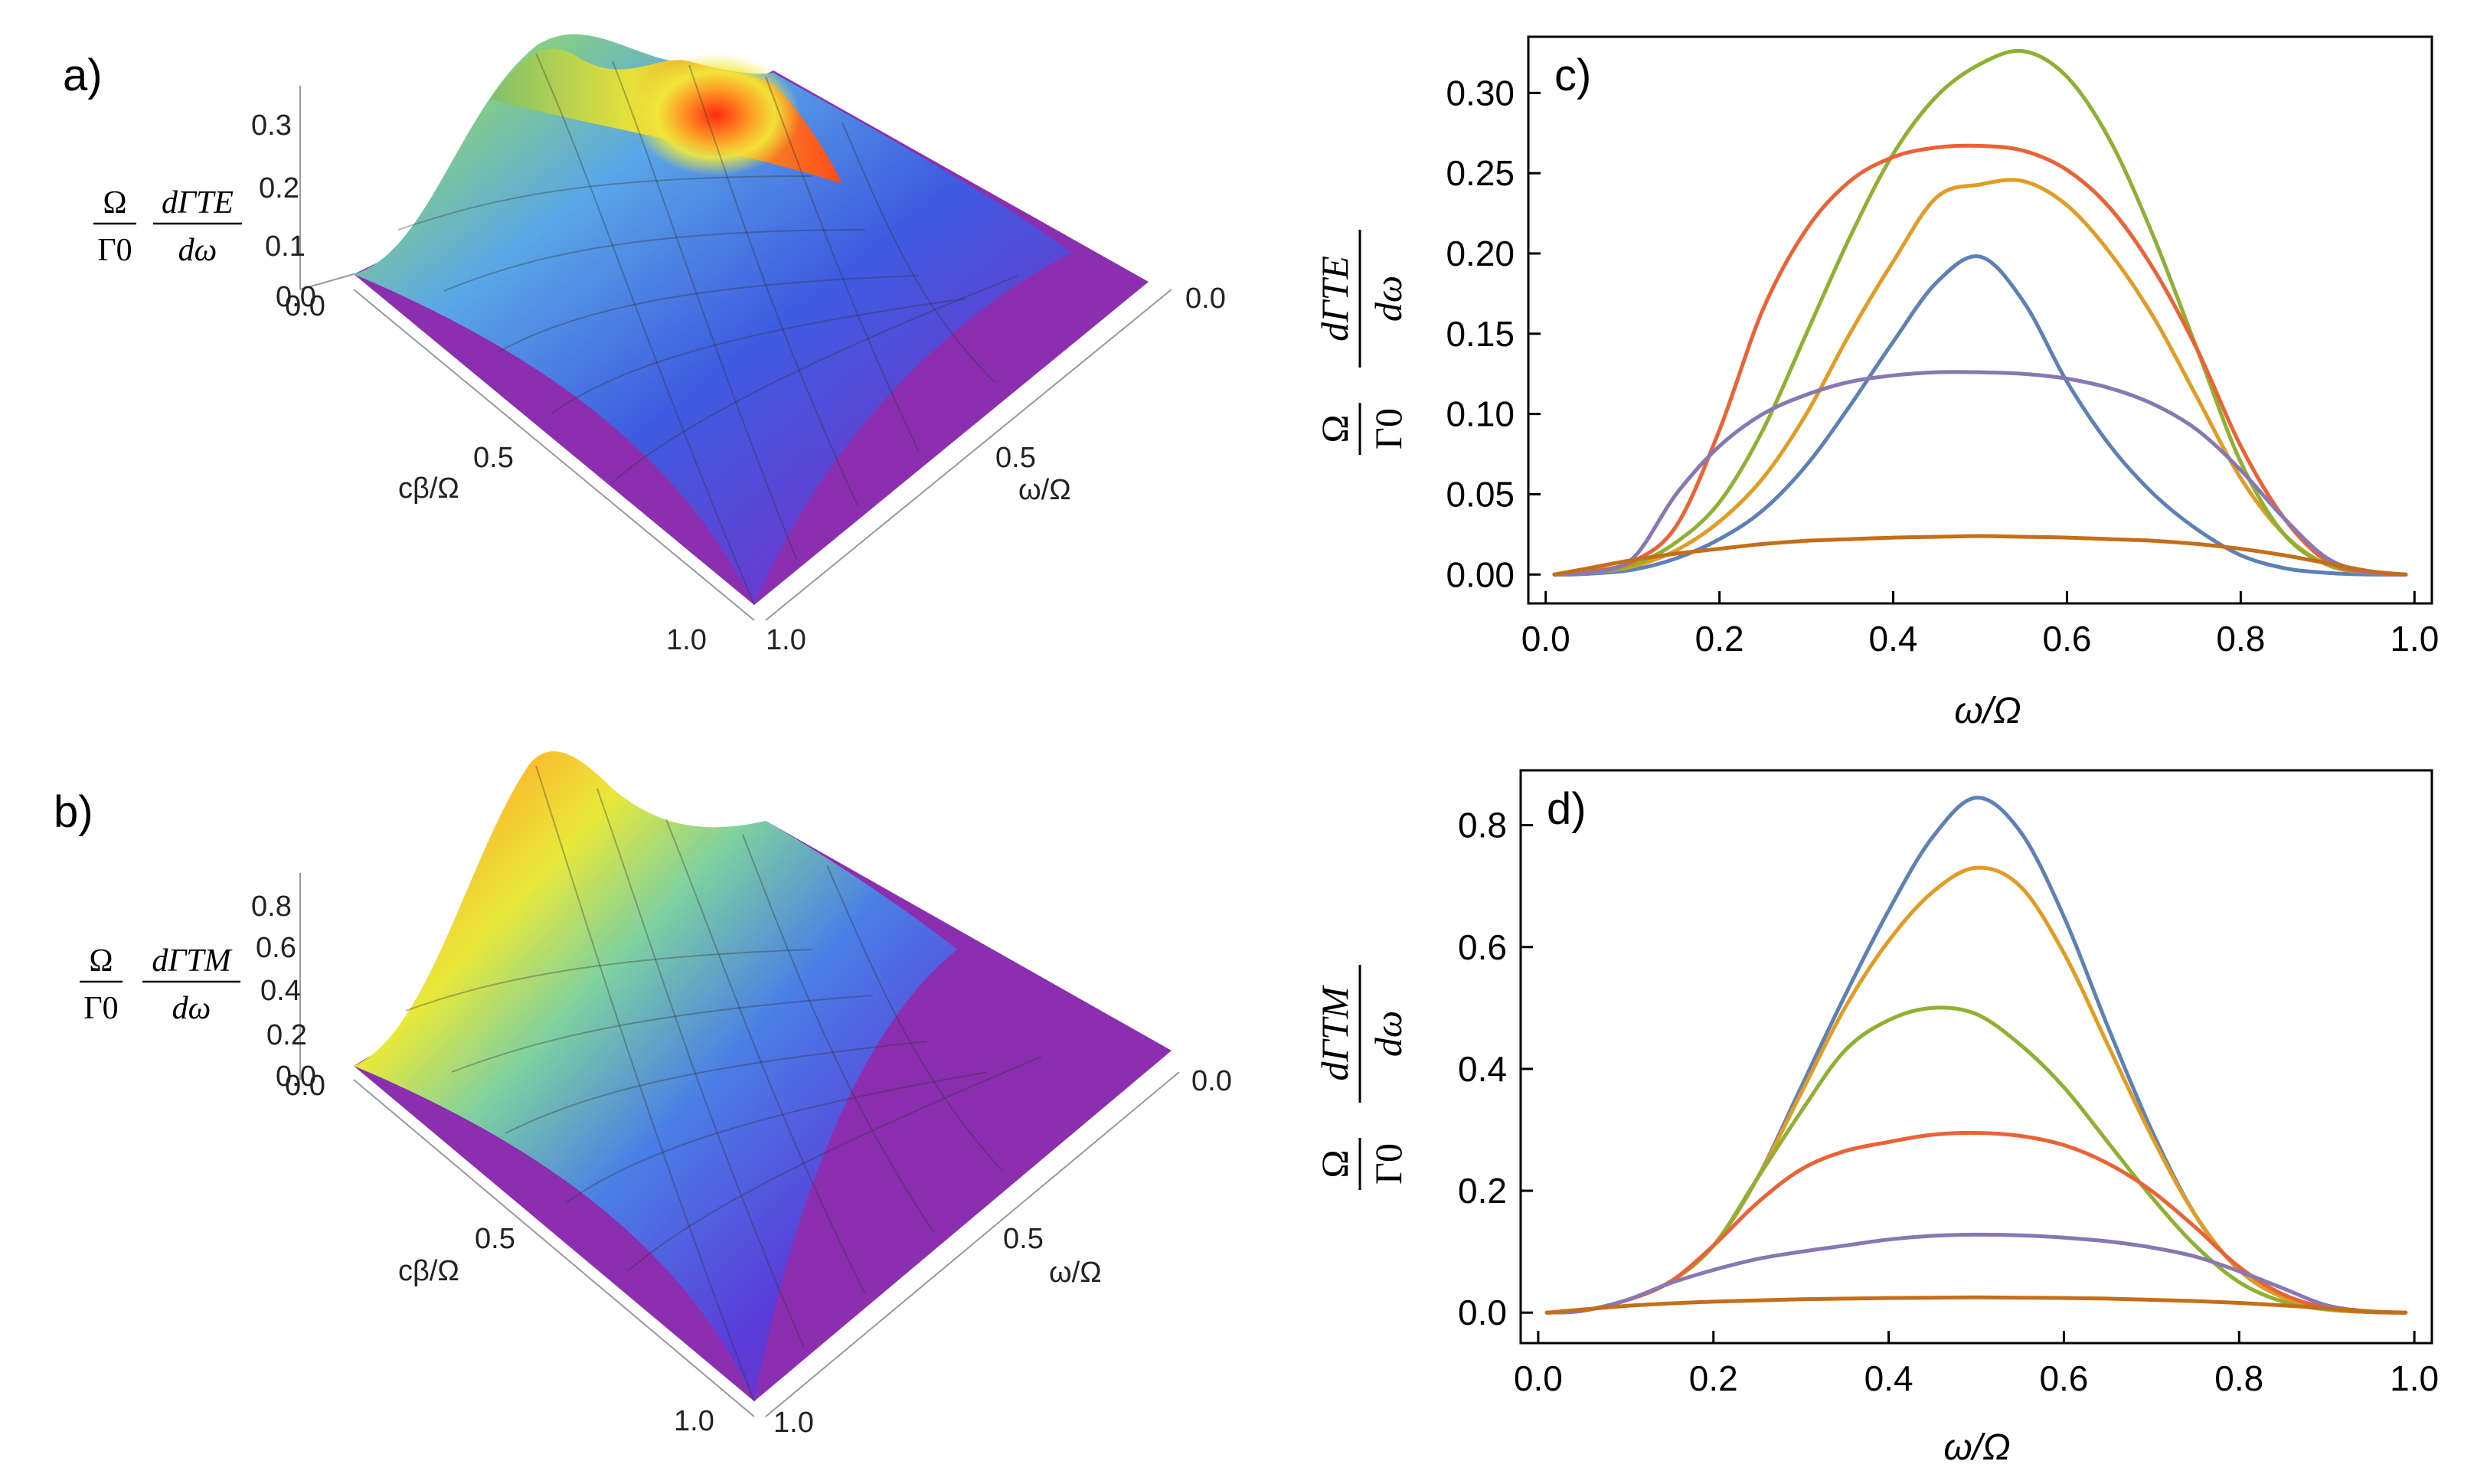 Image resolution: width=2487 pixels, height=1484 pixels. I want to click on panel-a-ztick-3: 0.3, so click(271, 126).